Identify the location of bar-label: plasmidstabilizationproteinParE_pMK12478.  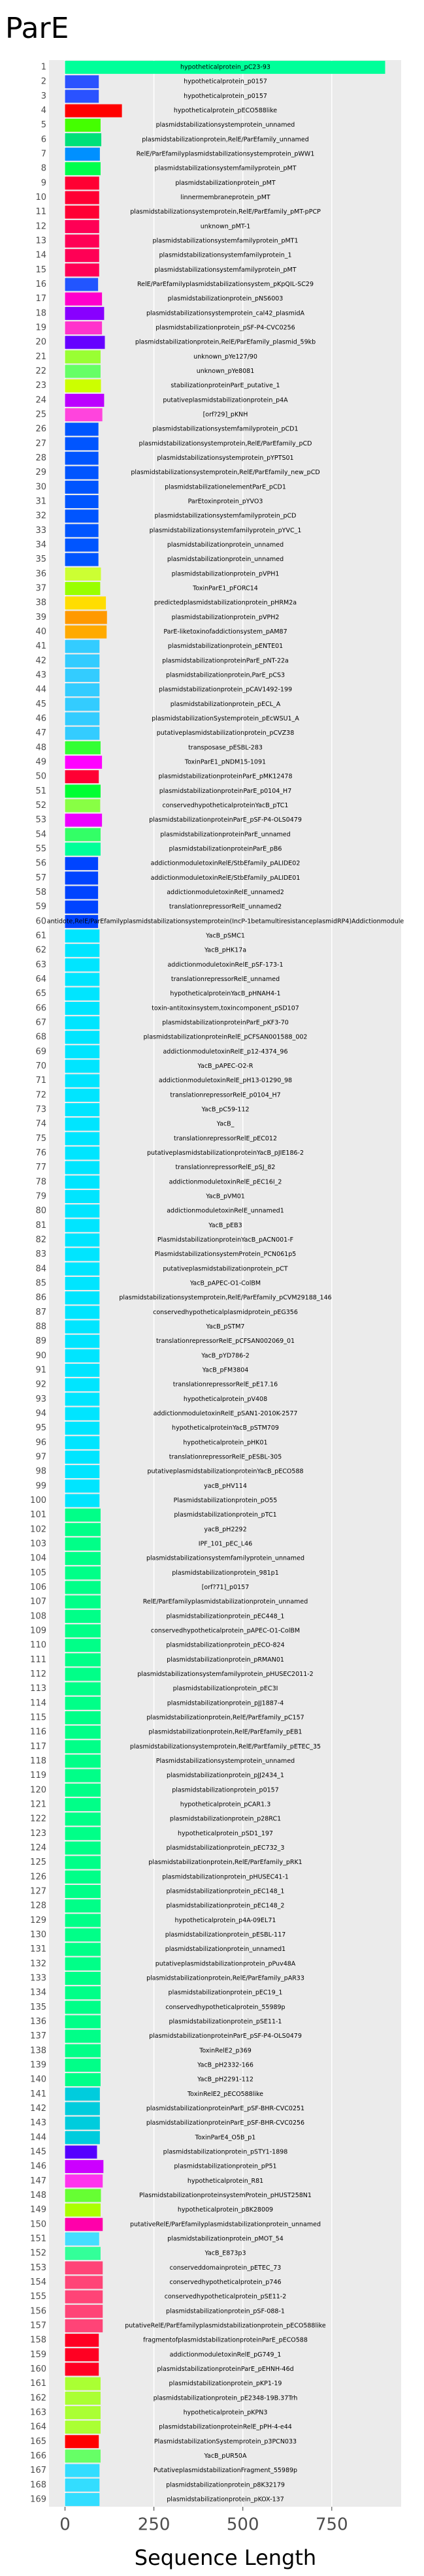
(225, 777).